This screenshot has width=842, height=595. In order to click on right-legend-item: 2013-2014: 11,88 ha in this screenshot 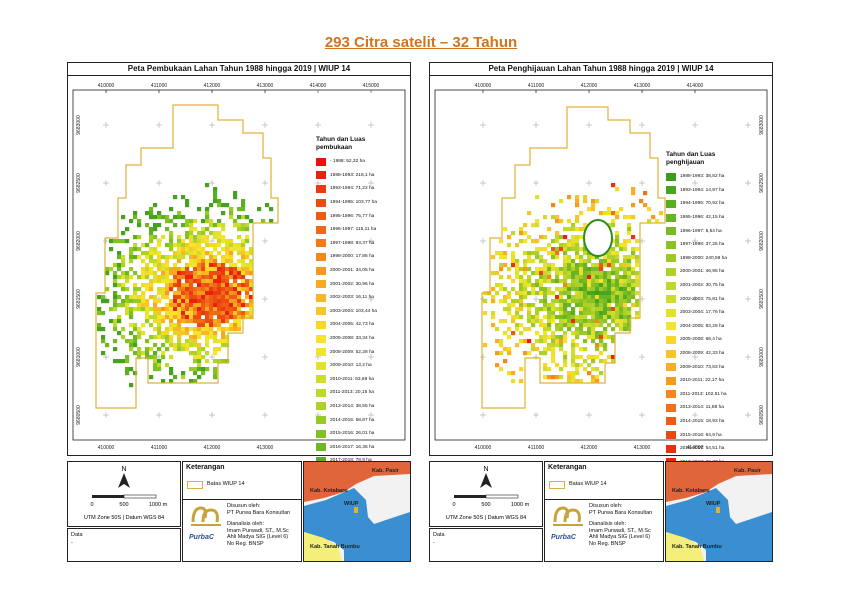, I will do `click(706, 408)`.